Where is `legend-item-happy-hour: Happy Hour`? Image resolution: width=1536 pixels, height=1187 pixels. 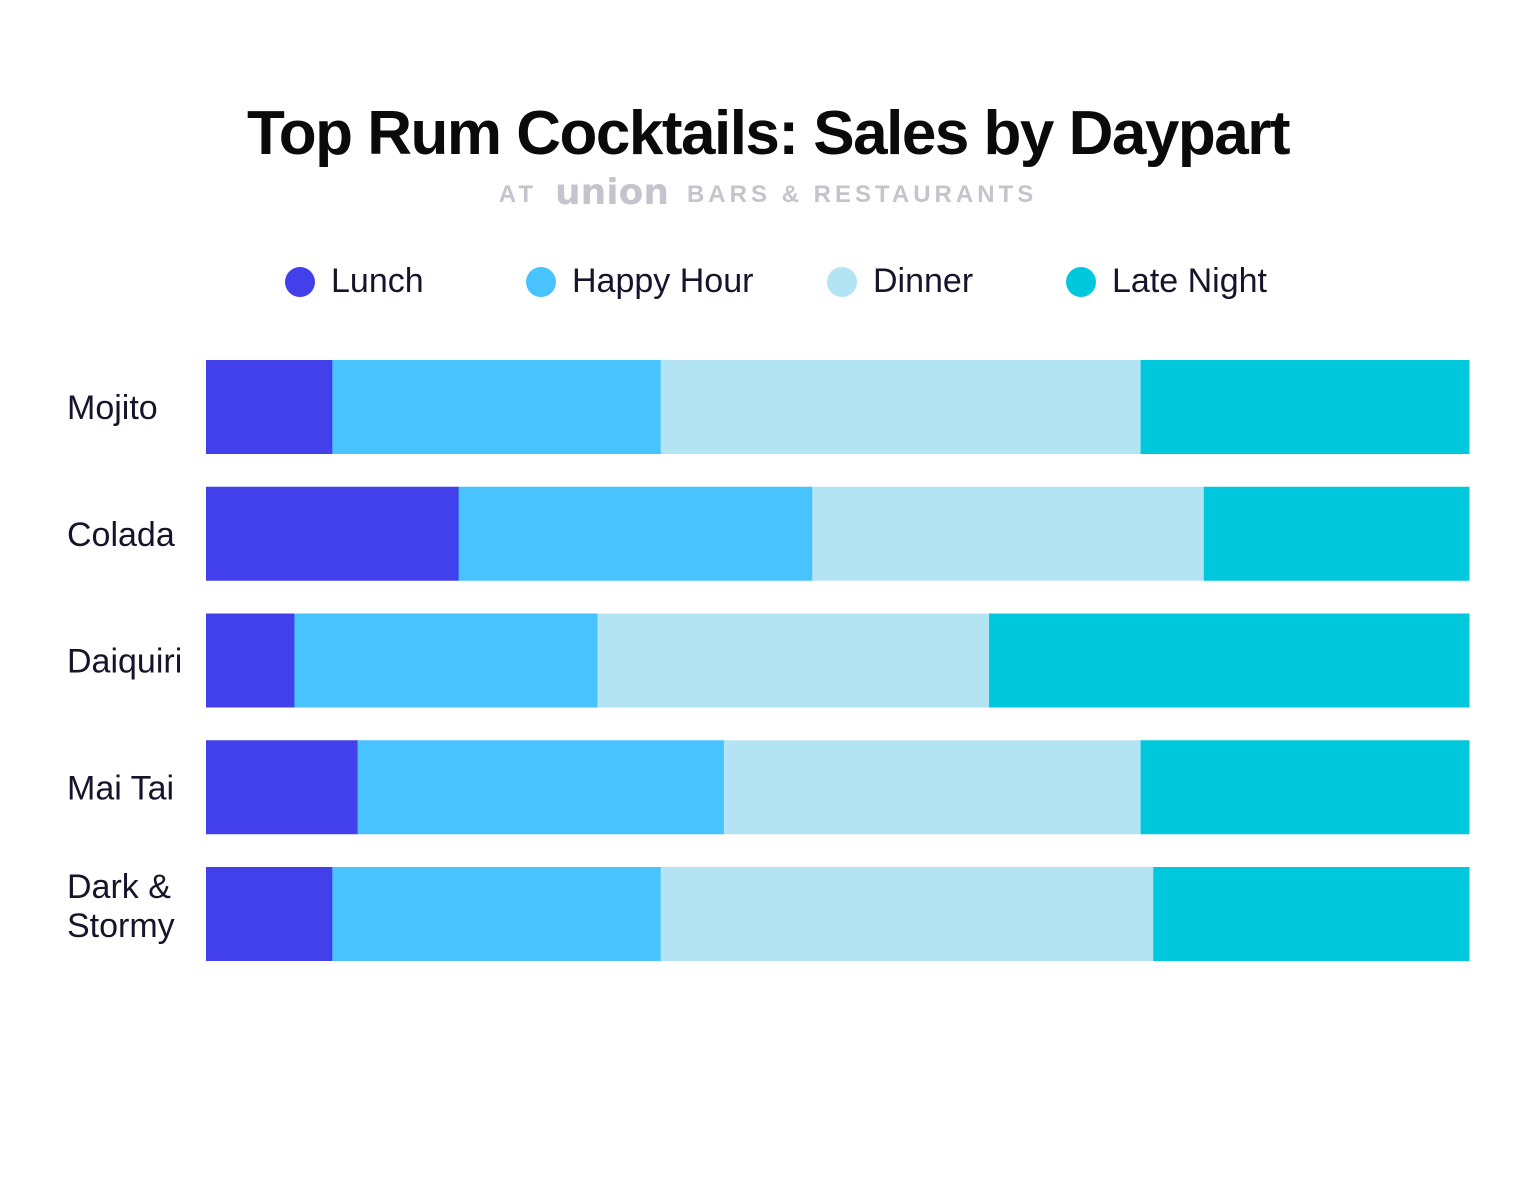 legend-item-happy-hour: Happy Hour is located at coordinates (639, 281).